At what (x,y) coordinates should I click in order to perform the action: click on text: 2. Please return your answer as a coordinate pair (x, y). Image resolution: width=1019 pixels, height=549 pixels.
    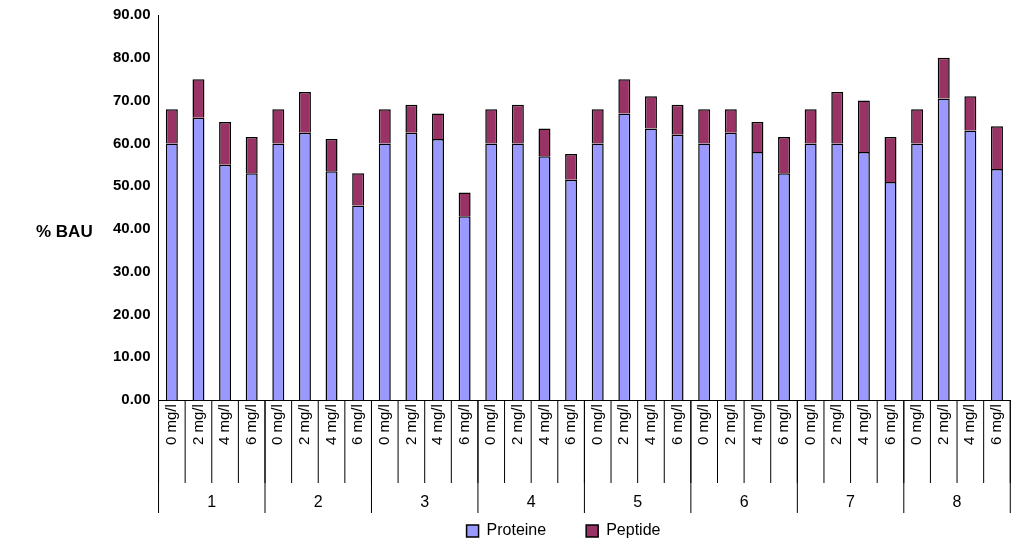
    Looking at the image, I should click on (318, 502).